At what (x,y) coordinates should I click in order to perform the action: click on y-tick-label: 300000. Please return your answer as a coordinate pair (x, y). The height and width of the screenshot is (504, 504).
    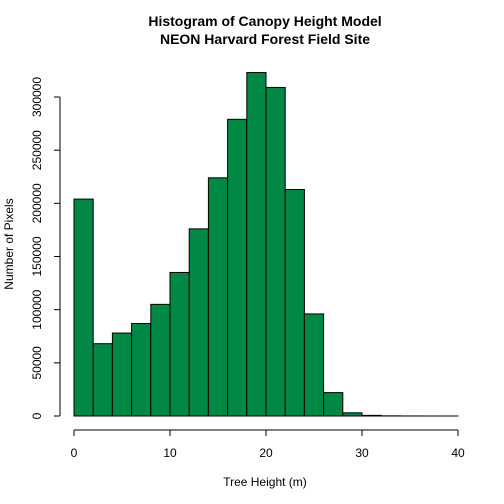
    Looking at the image, I should click on (37, 97).